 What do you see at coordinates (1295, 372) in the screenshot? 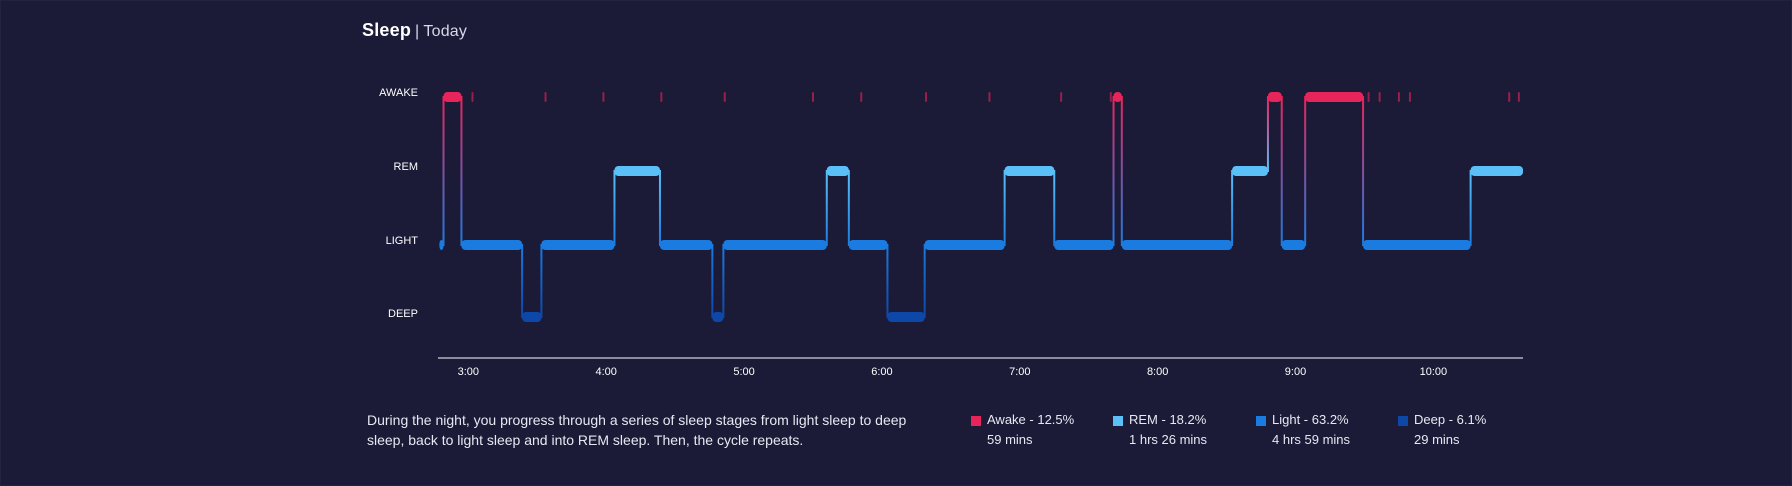
I see `x-tick-label: 9:00` at bounding box center [1295, 372].